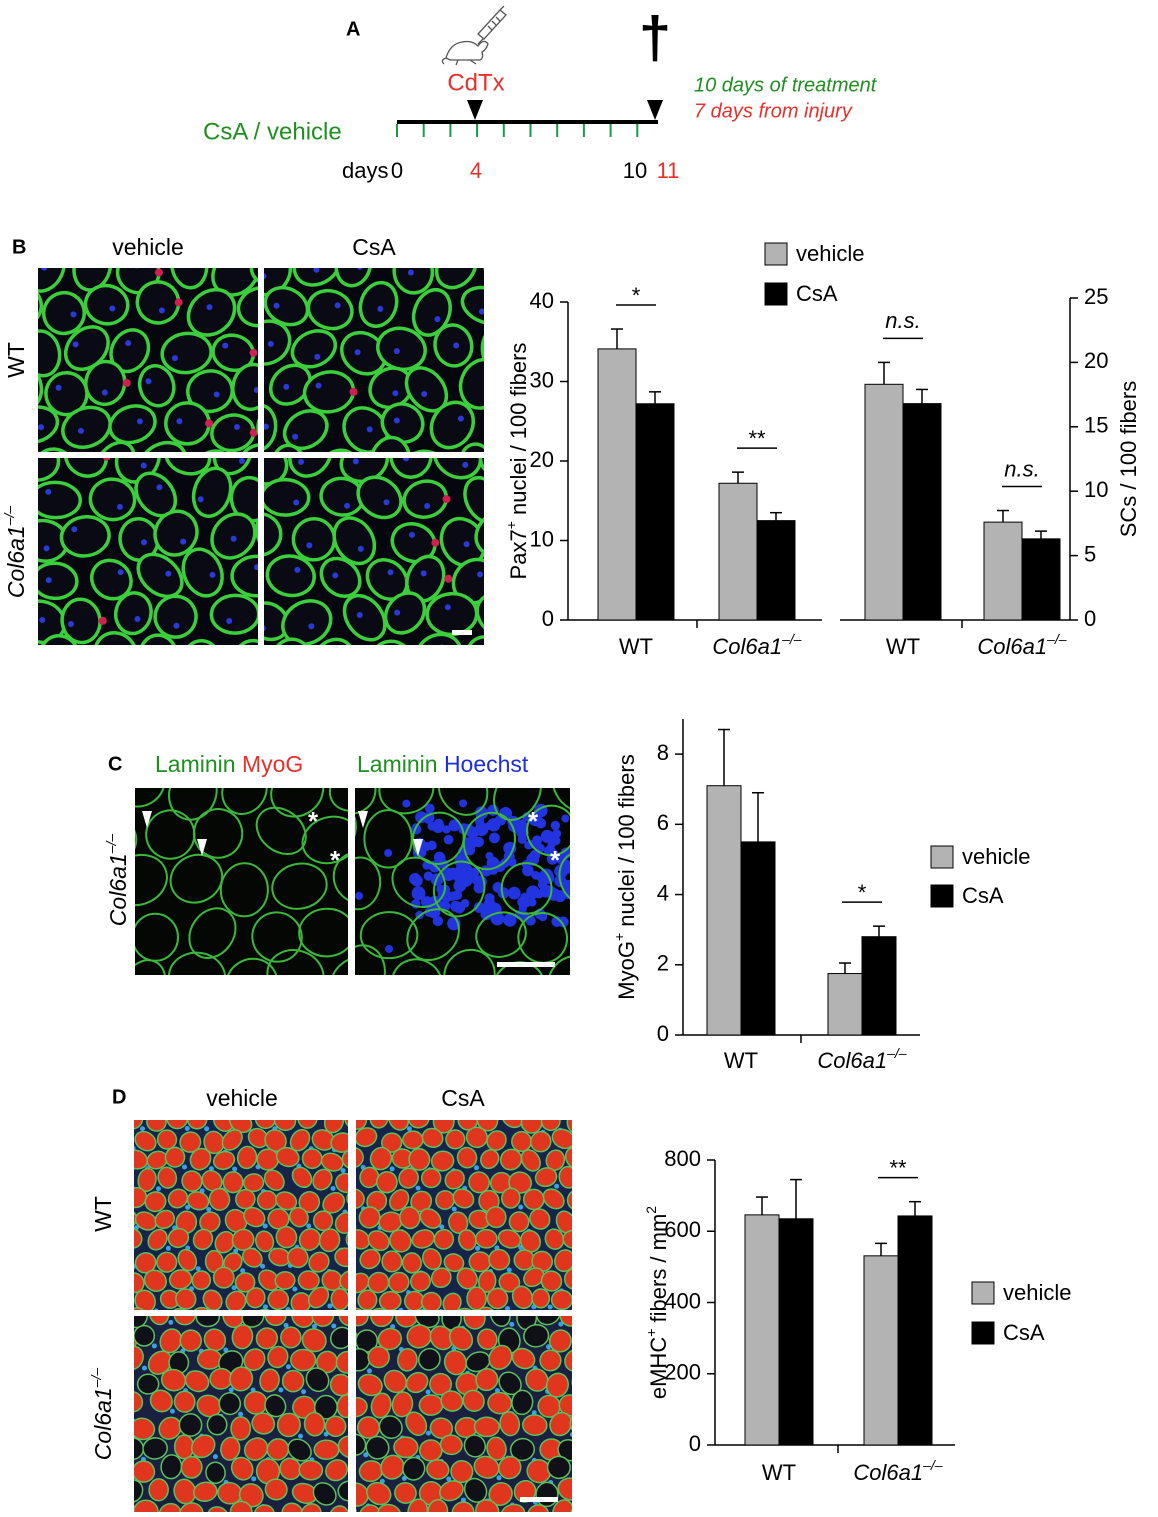 The height and width of the screenshot is (1517, 1158). Describe the element at coordinates (1024, 1332) in the screenshot. I see `legend-label: CsA` at that location.